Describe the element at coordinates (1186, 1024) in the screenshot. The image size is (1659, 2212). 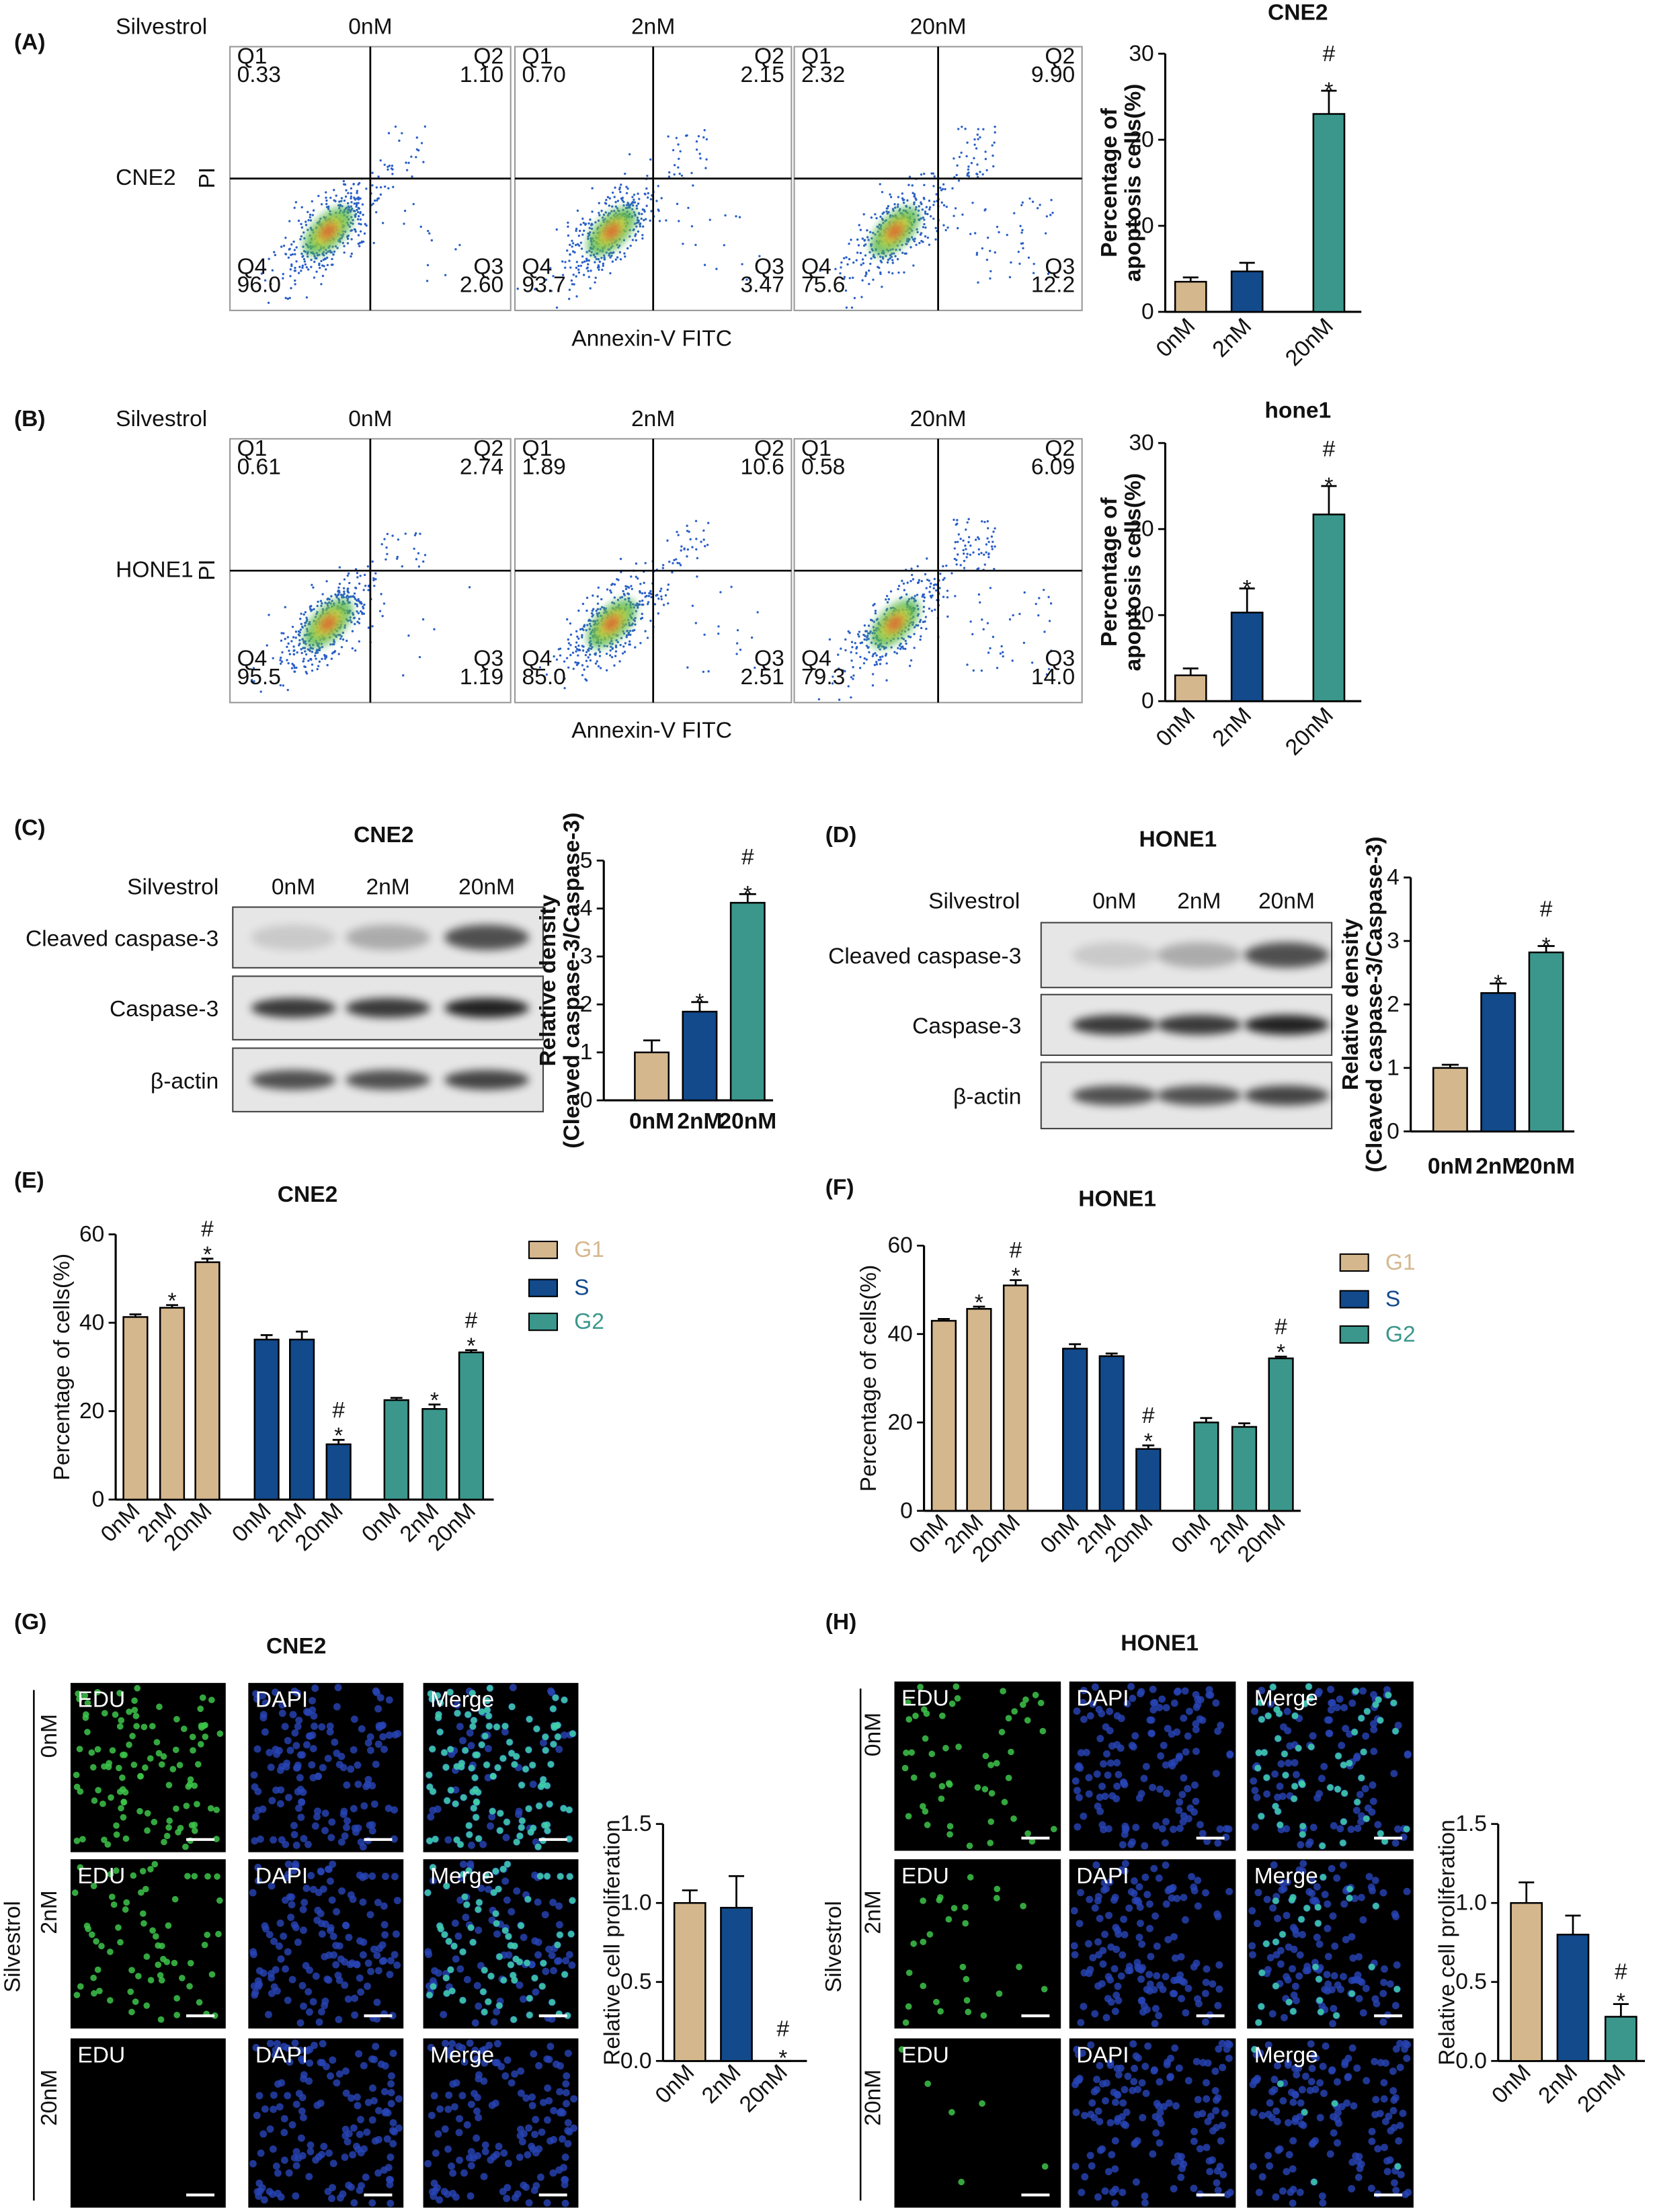
I see `blot-strip` at that location.